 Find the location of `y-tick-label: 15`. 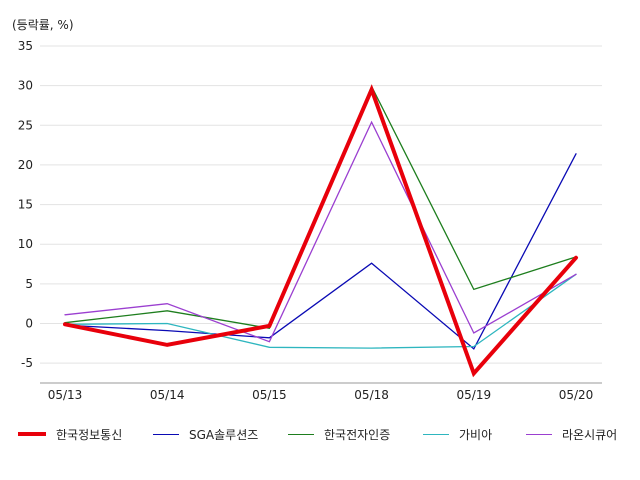

y-tick-label: 15 is located at coordinates (25, 205).